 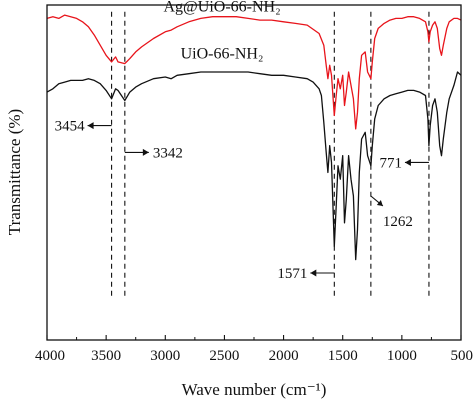 I want to click on peak-annotation-3342: 3342, so click(x=153, y=153).